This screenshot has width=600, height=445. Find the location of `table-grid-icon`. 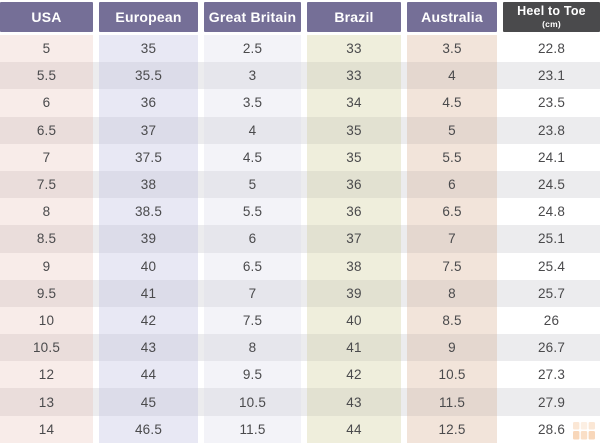

table-grid-icon is located at coordinates (584, 431).